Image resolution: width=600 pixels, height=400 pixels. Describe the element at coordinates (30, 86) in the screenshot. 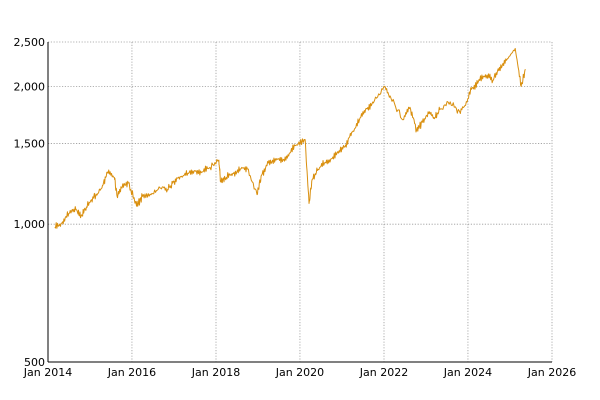

I see `y-tick-label: 2,000` at that location.